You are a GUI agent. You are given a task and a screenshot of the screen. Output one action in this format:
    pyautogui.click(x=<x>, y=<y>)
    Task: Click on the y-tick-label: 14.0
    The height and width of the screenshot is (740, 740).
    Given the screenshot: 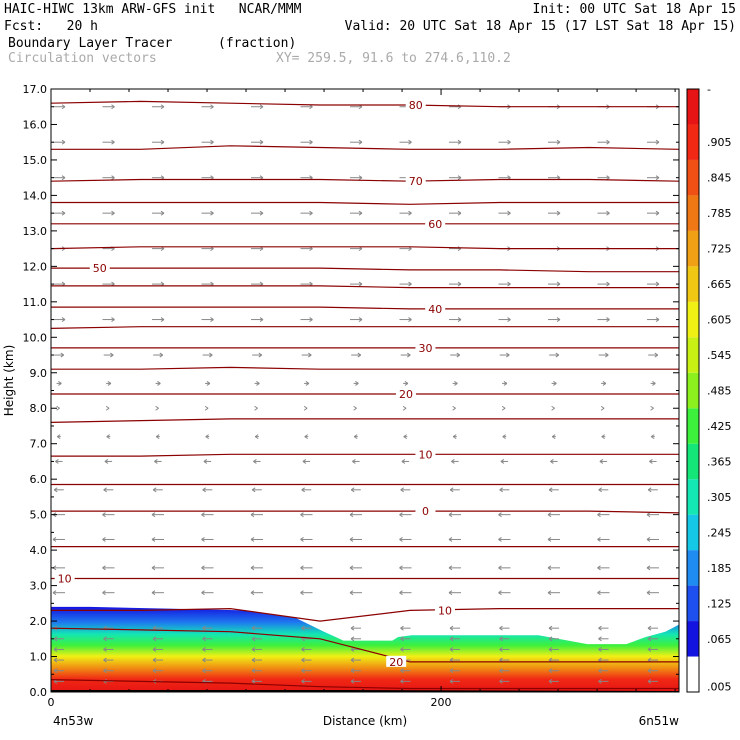 What is the action you would take?
    pyautogui.click(x=35, y=195)
    